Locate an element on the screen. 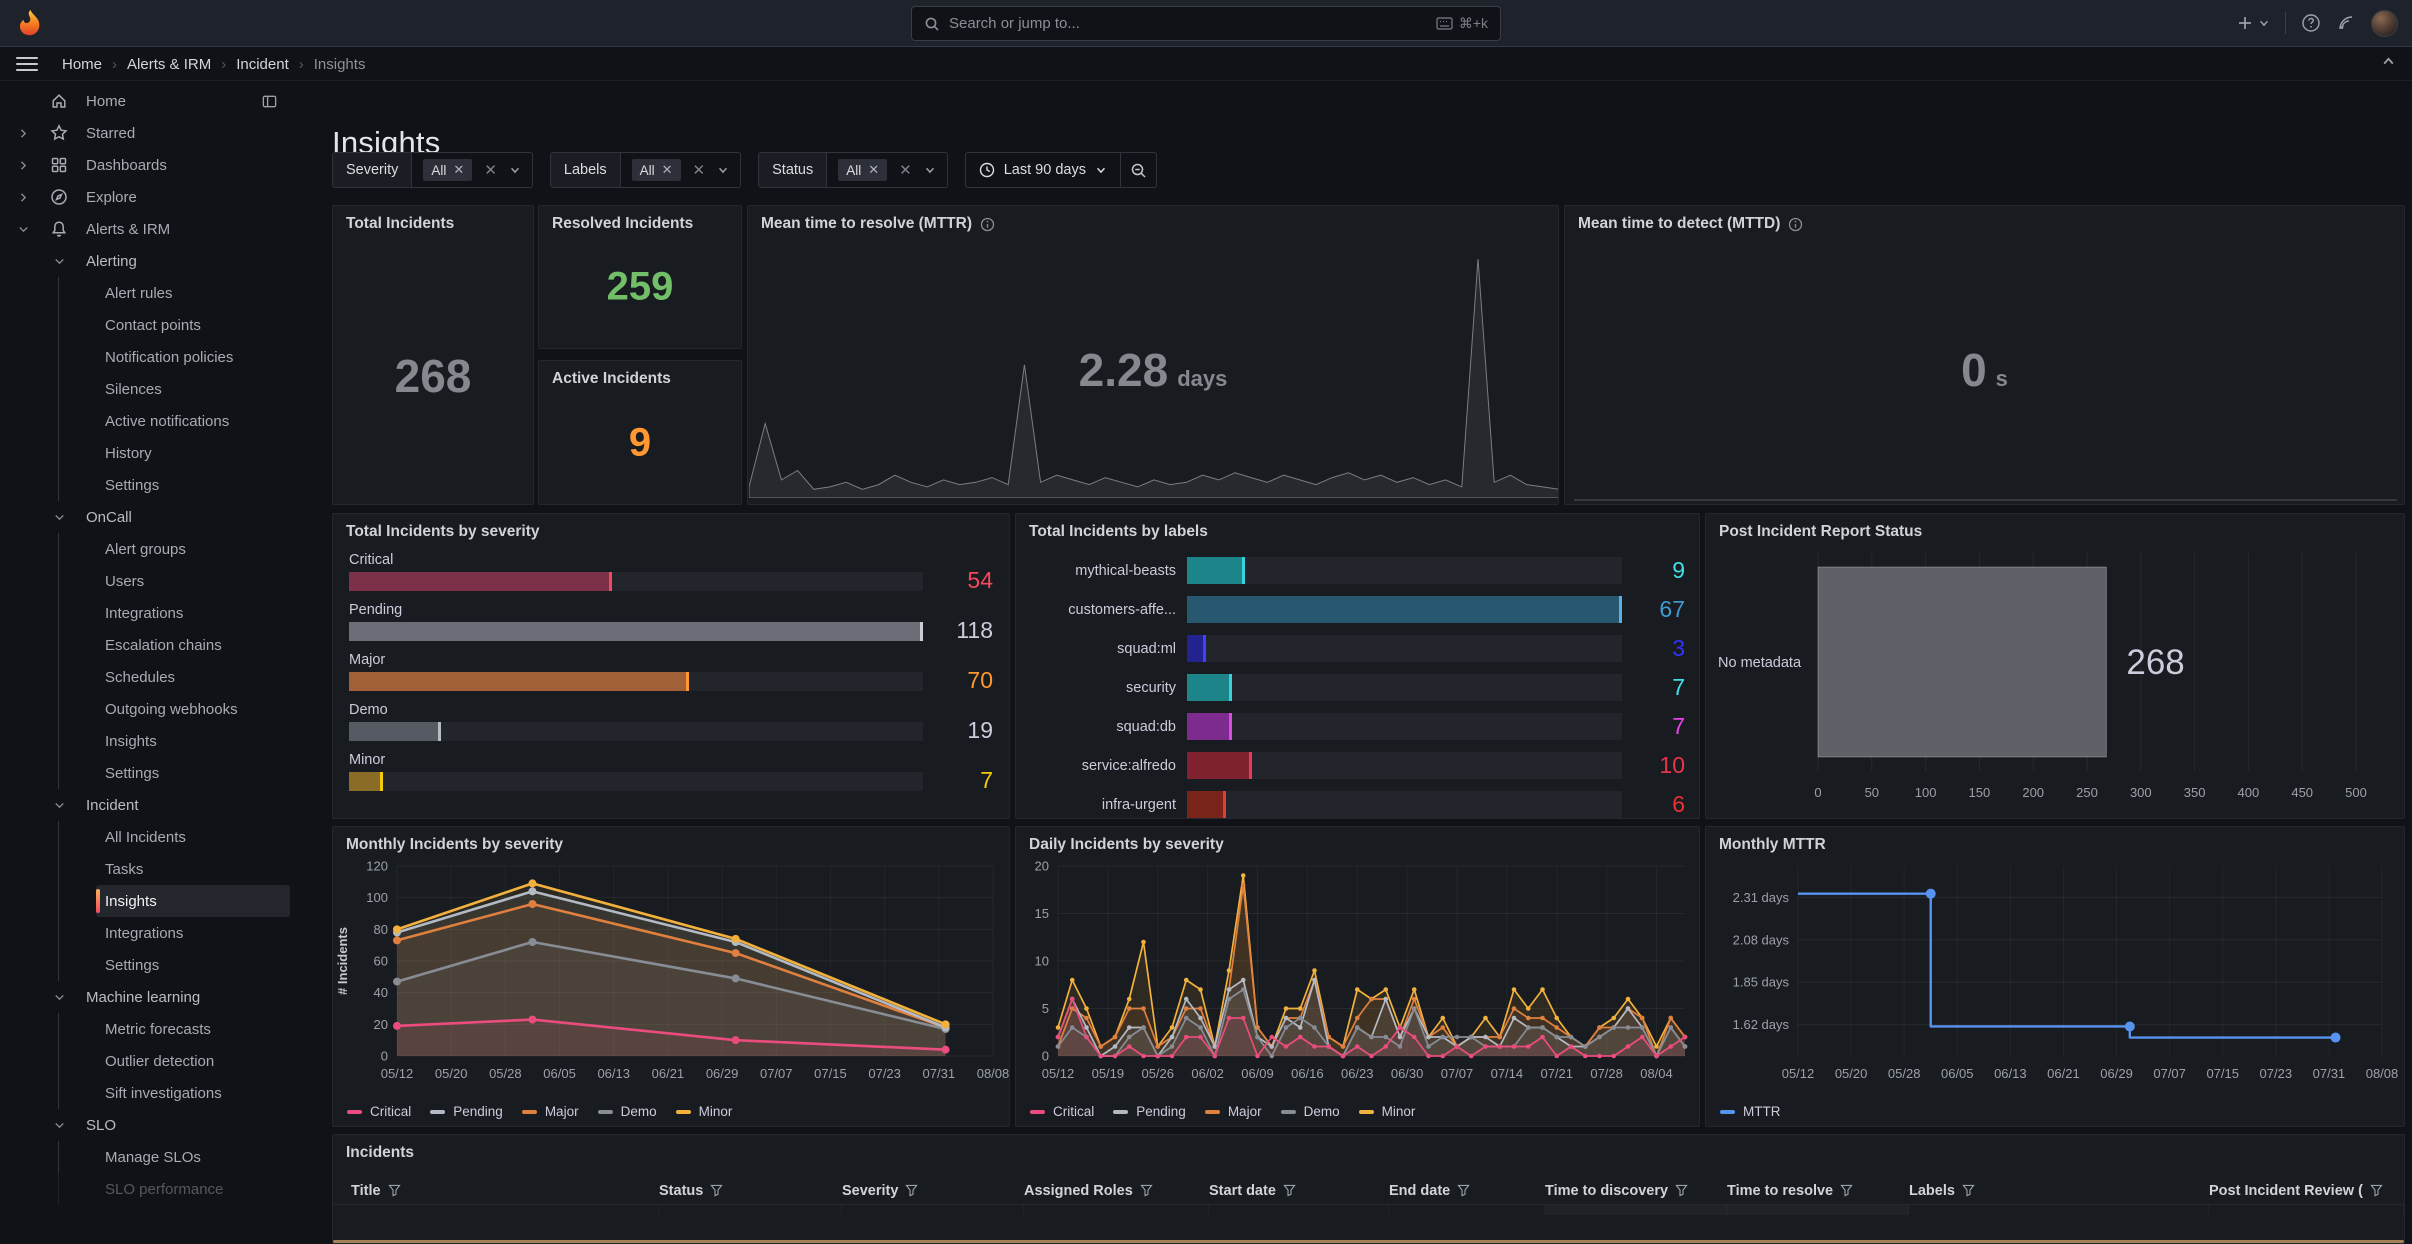 The height and width of the screenshot is (1244, 2412). grafana-logo is located at coordinates (29, 23).